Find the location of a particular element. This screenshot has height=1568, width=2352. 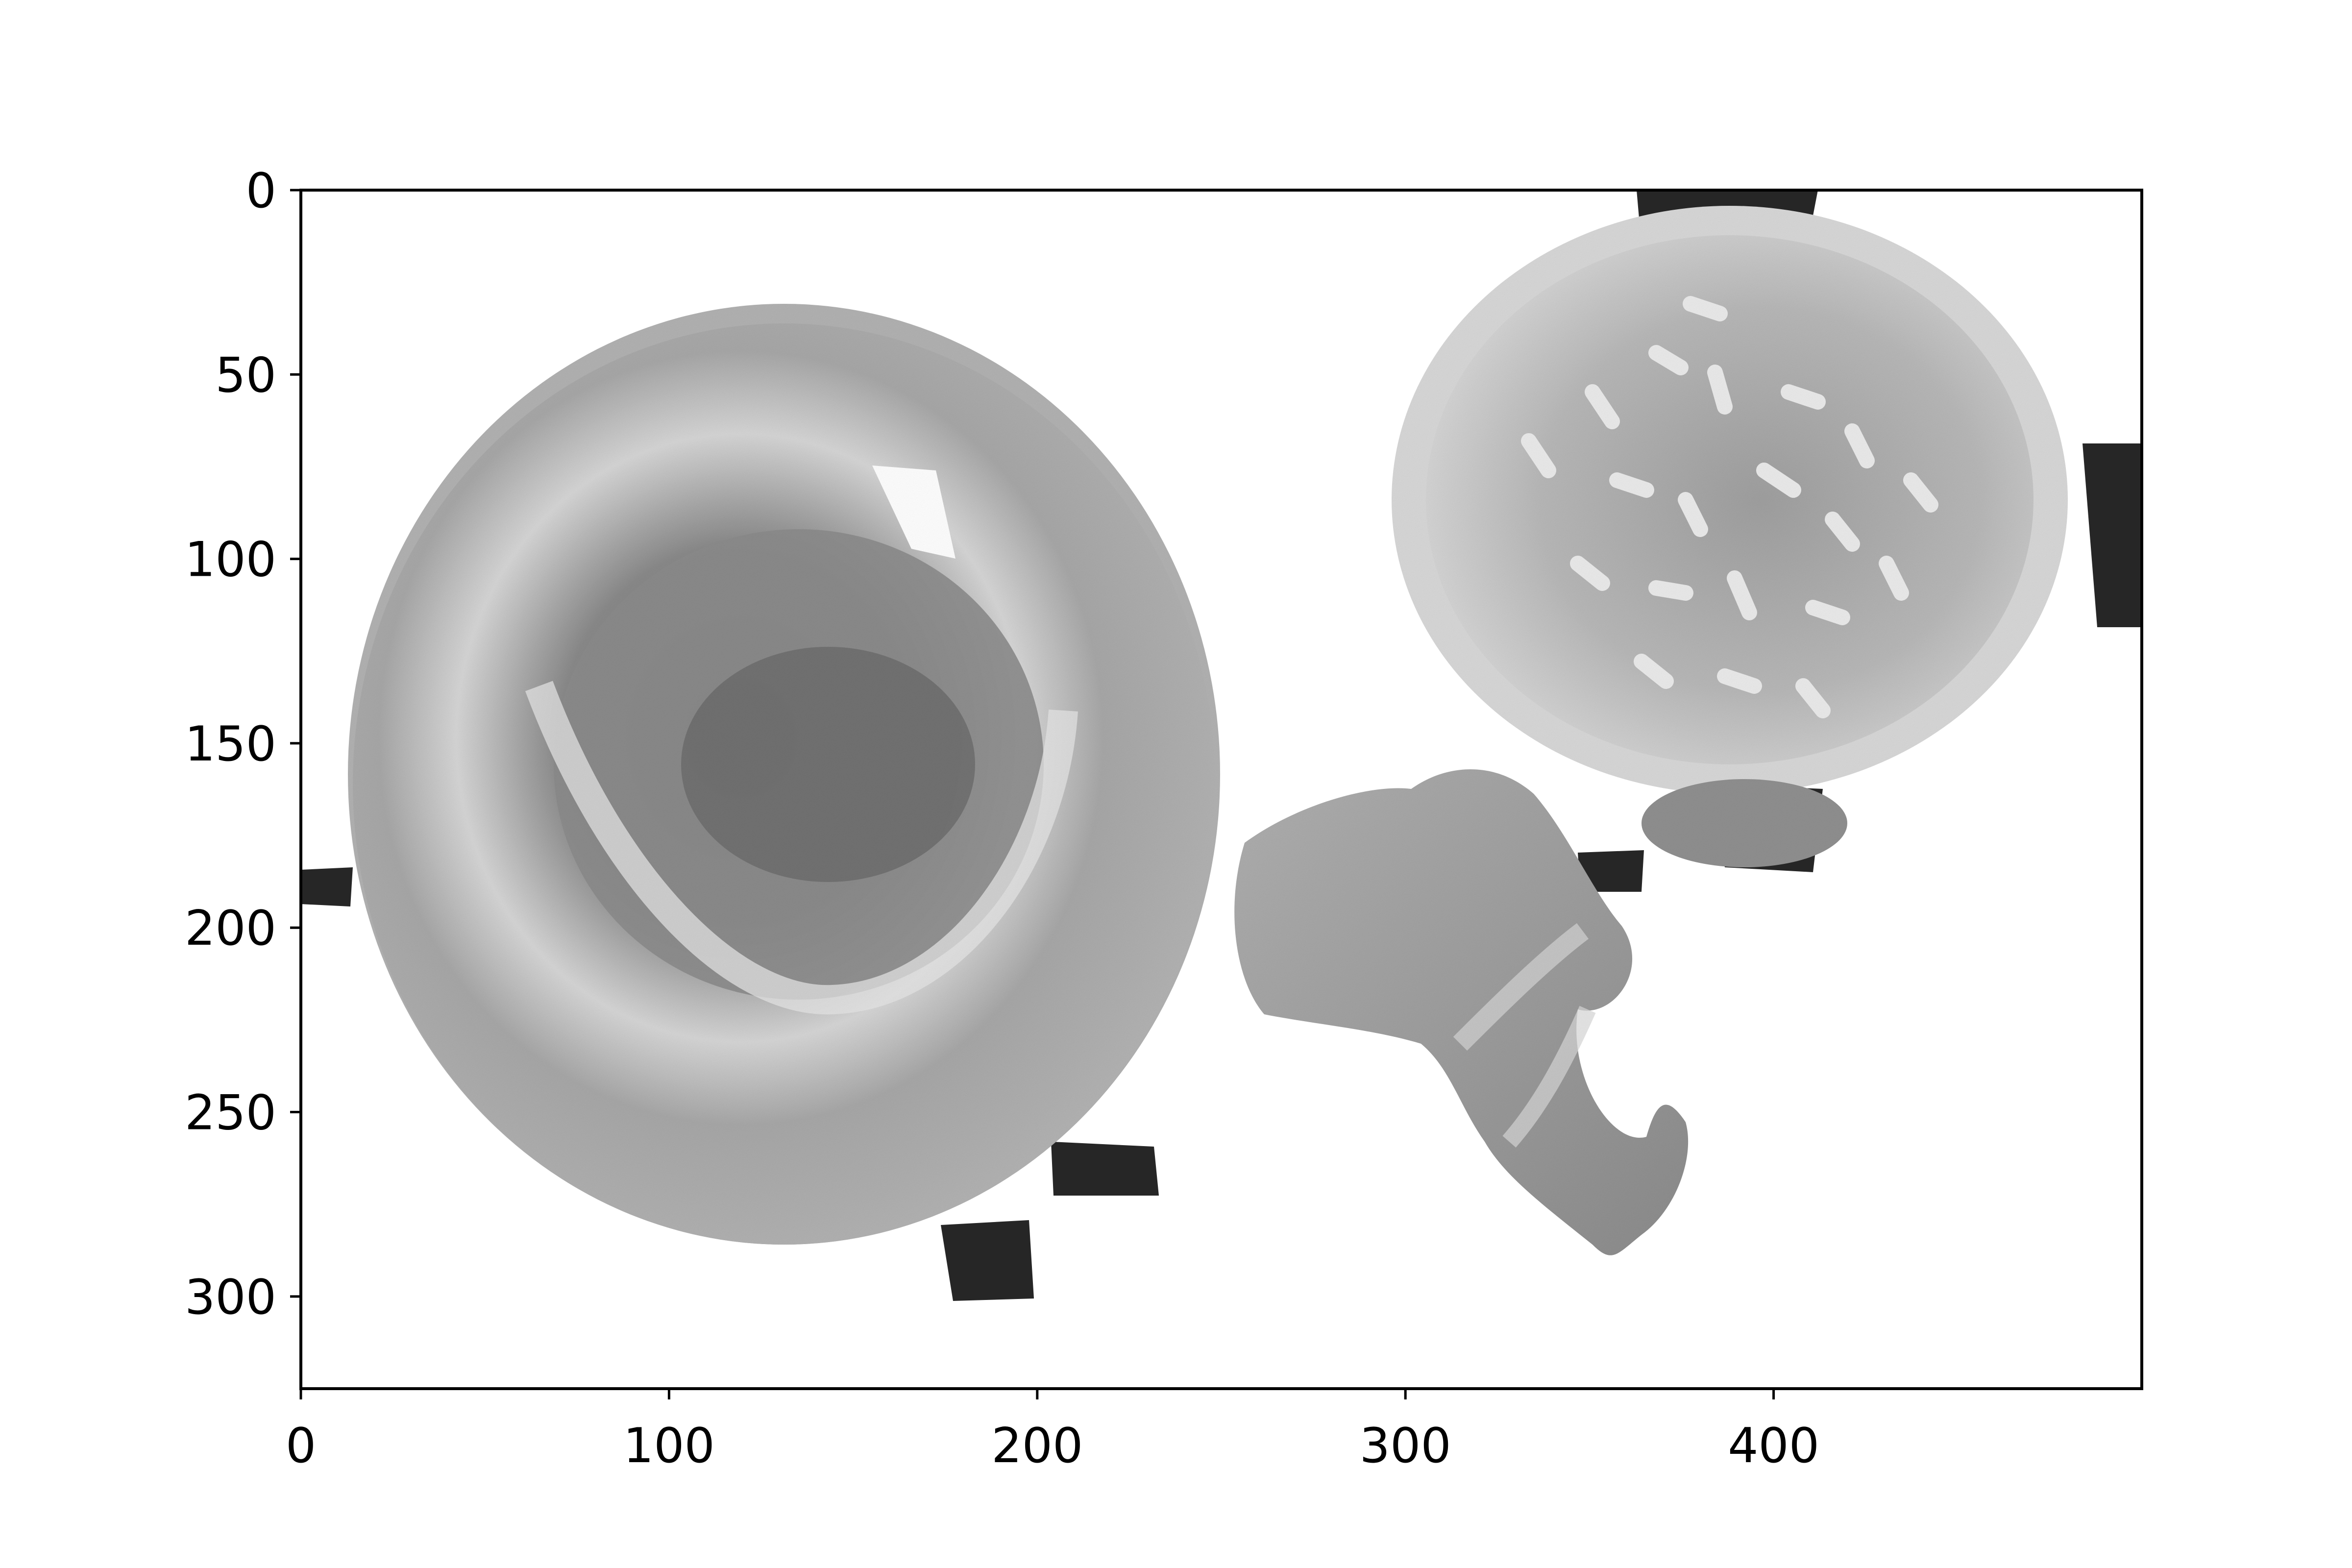

platelet is located at coordinates (1461, 1012).